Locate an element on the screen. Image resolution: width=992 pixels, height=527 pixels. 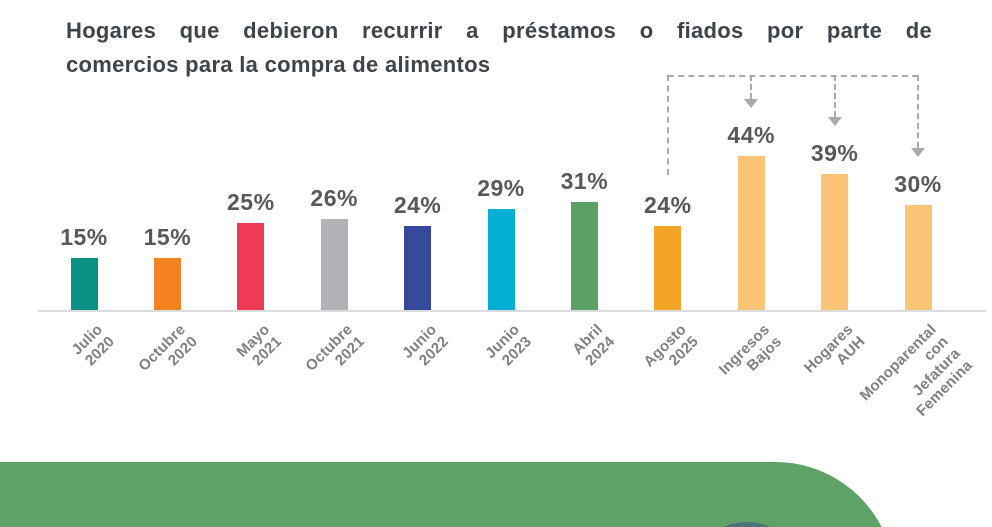
bar-value-label: 29% is located at coordinates (501, 187).